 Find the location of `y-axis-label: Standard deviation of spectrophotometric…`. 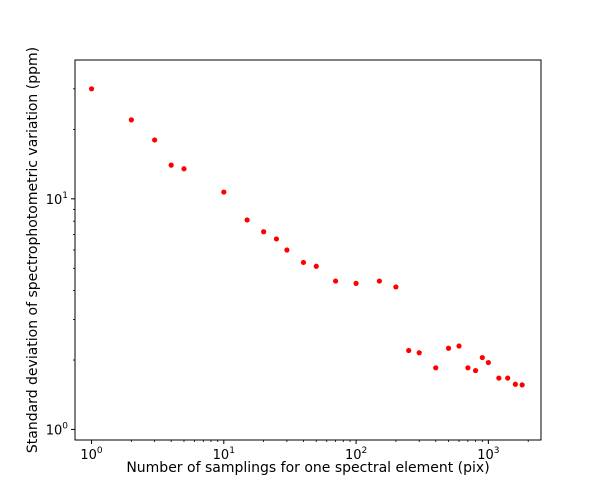

y-axis-label: Standard deviation of spectrophotometric… is located at coordinates (33, 250).